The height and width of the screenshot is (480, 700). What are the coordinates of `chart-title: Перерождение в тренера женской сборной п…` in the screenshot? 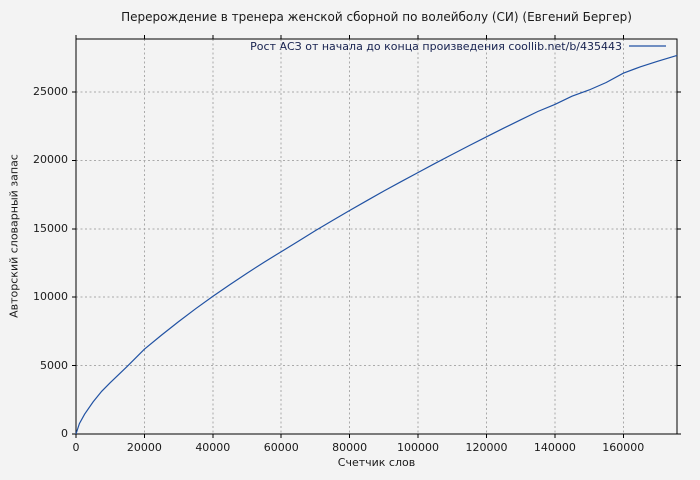 It's located at (376, 17).